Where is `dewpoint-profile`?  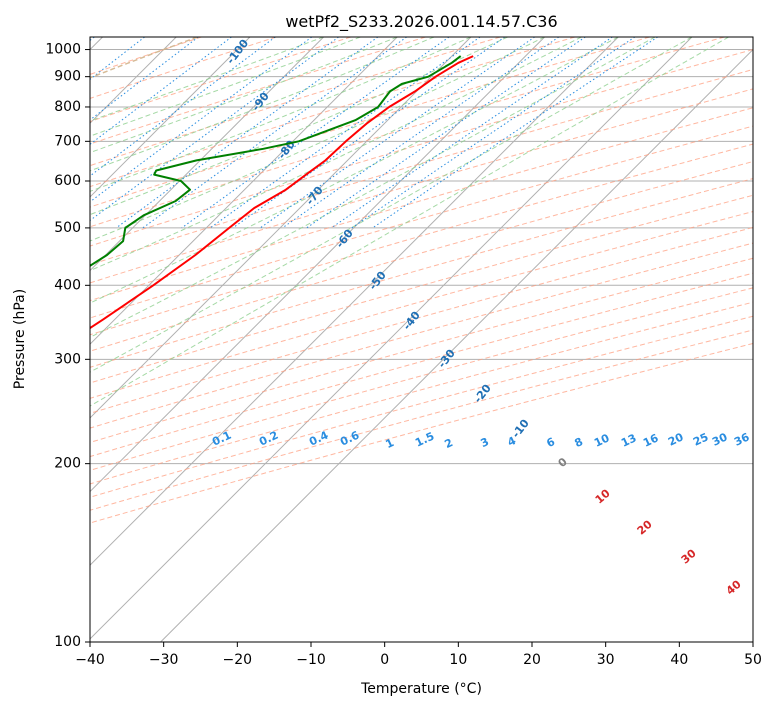 dewpoint-profile is located at coordinates (276, 161).